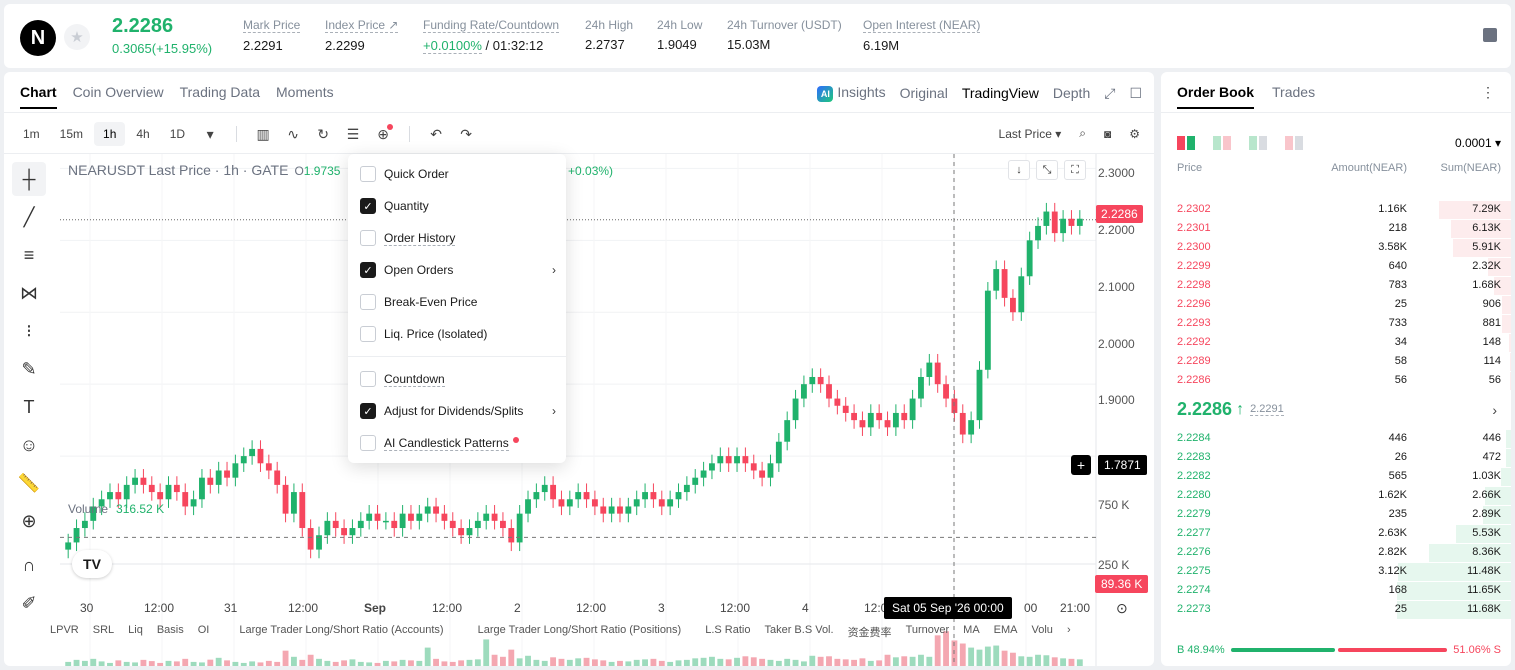 The height and width of the screenshot is (670, 1515). I want to click on tab-tradingview: TradingView, so click(1000, 93).